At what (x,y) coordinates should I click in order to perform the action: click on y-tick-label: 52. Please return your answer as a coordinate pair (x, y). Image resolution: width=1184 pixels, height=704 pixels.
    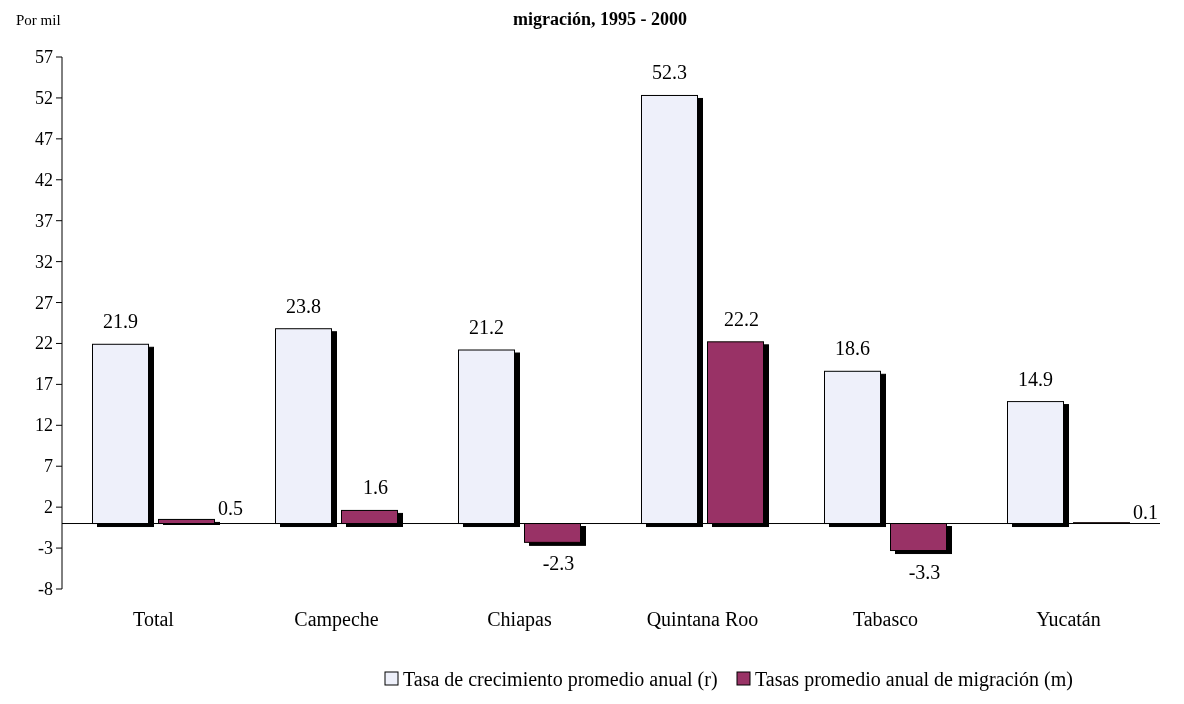
    Looking at the image, I should click on (44, 97).